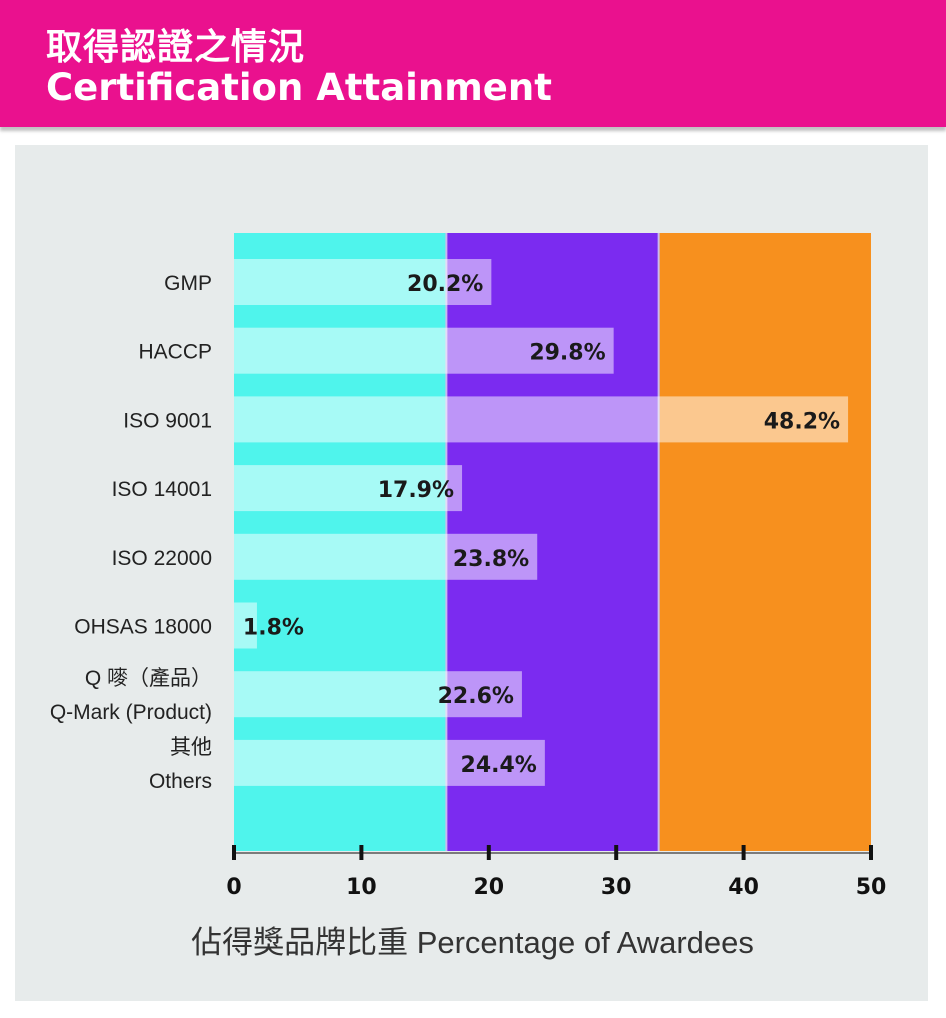 The image size is (946, 1018). Describe the element at coordinates (871, 887) in the screenshot. I see `x-tick-label-5: 50` at that location.